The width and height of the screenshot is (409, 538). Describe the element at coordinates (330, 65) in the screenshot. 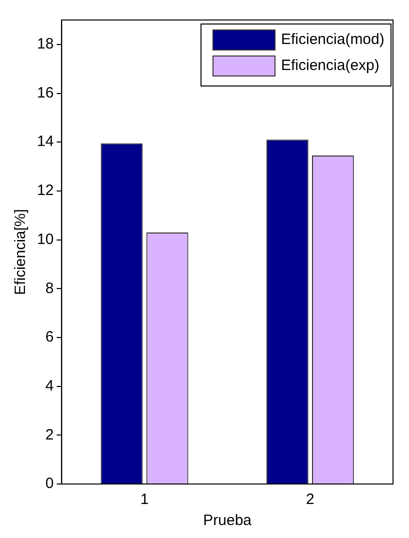

I see `legend-label: Eficiencia(exp)` at that location.